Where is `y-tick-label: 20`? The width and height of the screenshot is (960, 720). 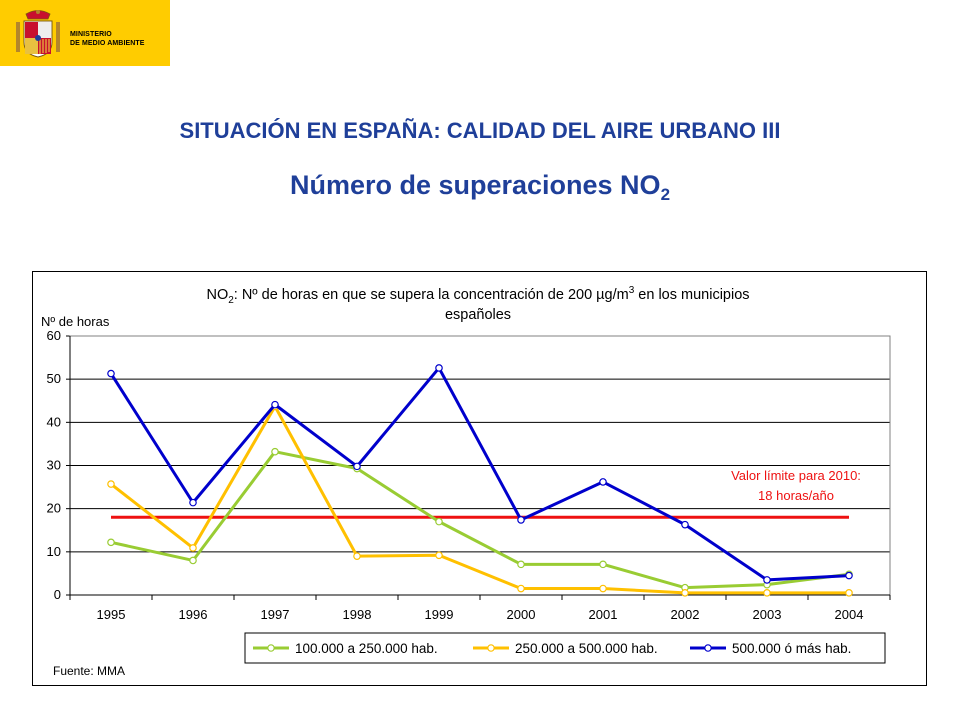 y-tick-label: 20 is located at coordinates (54, 508).